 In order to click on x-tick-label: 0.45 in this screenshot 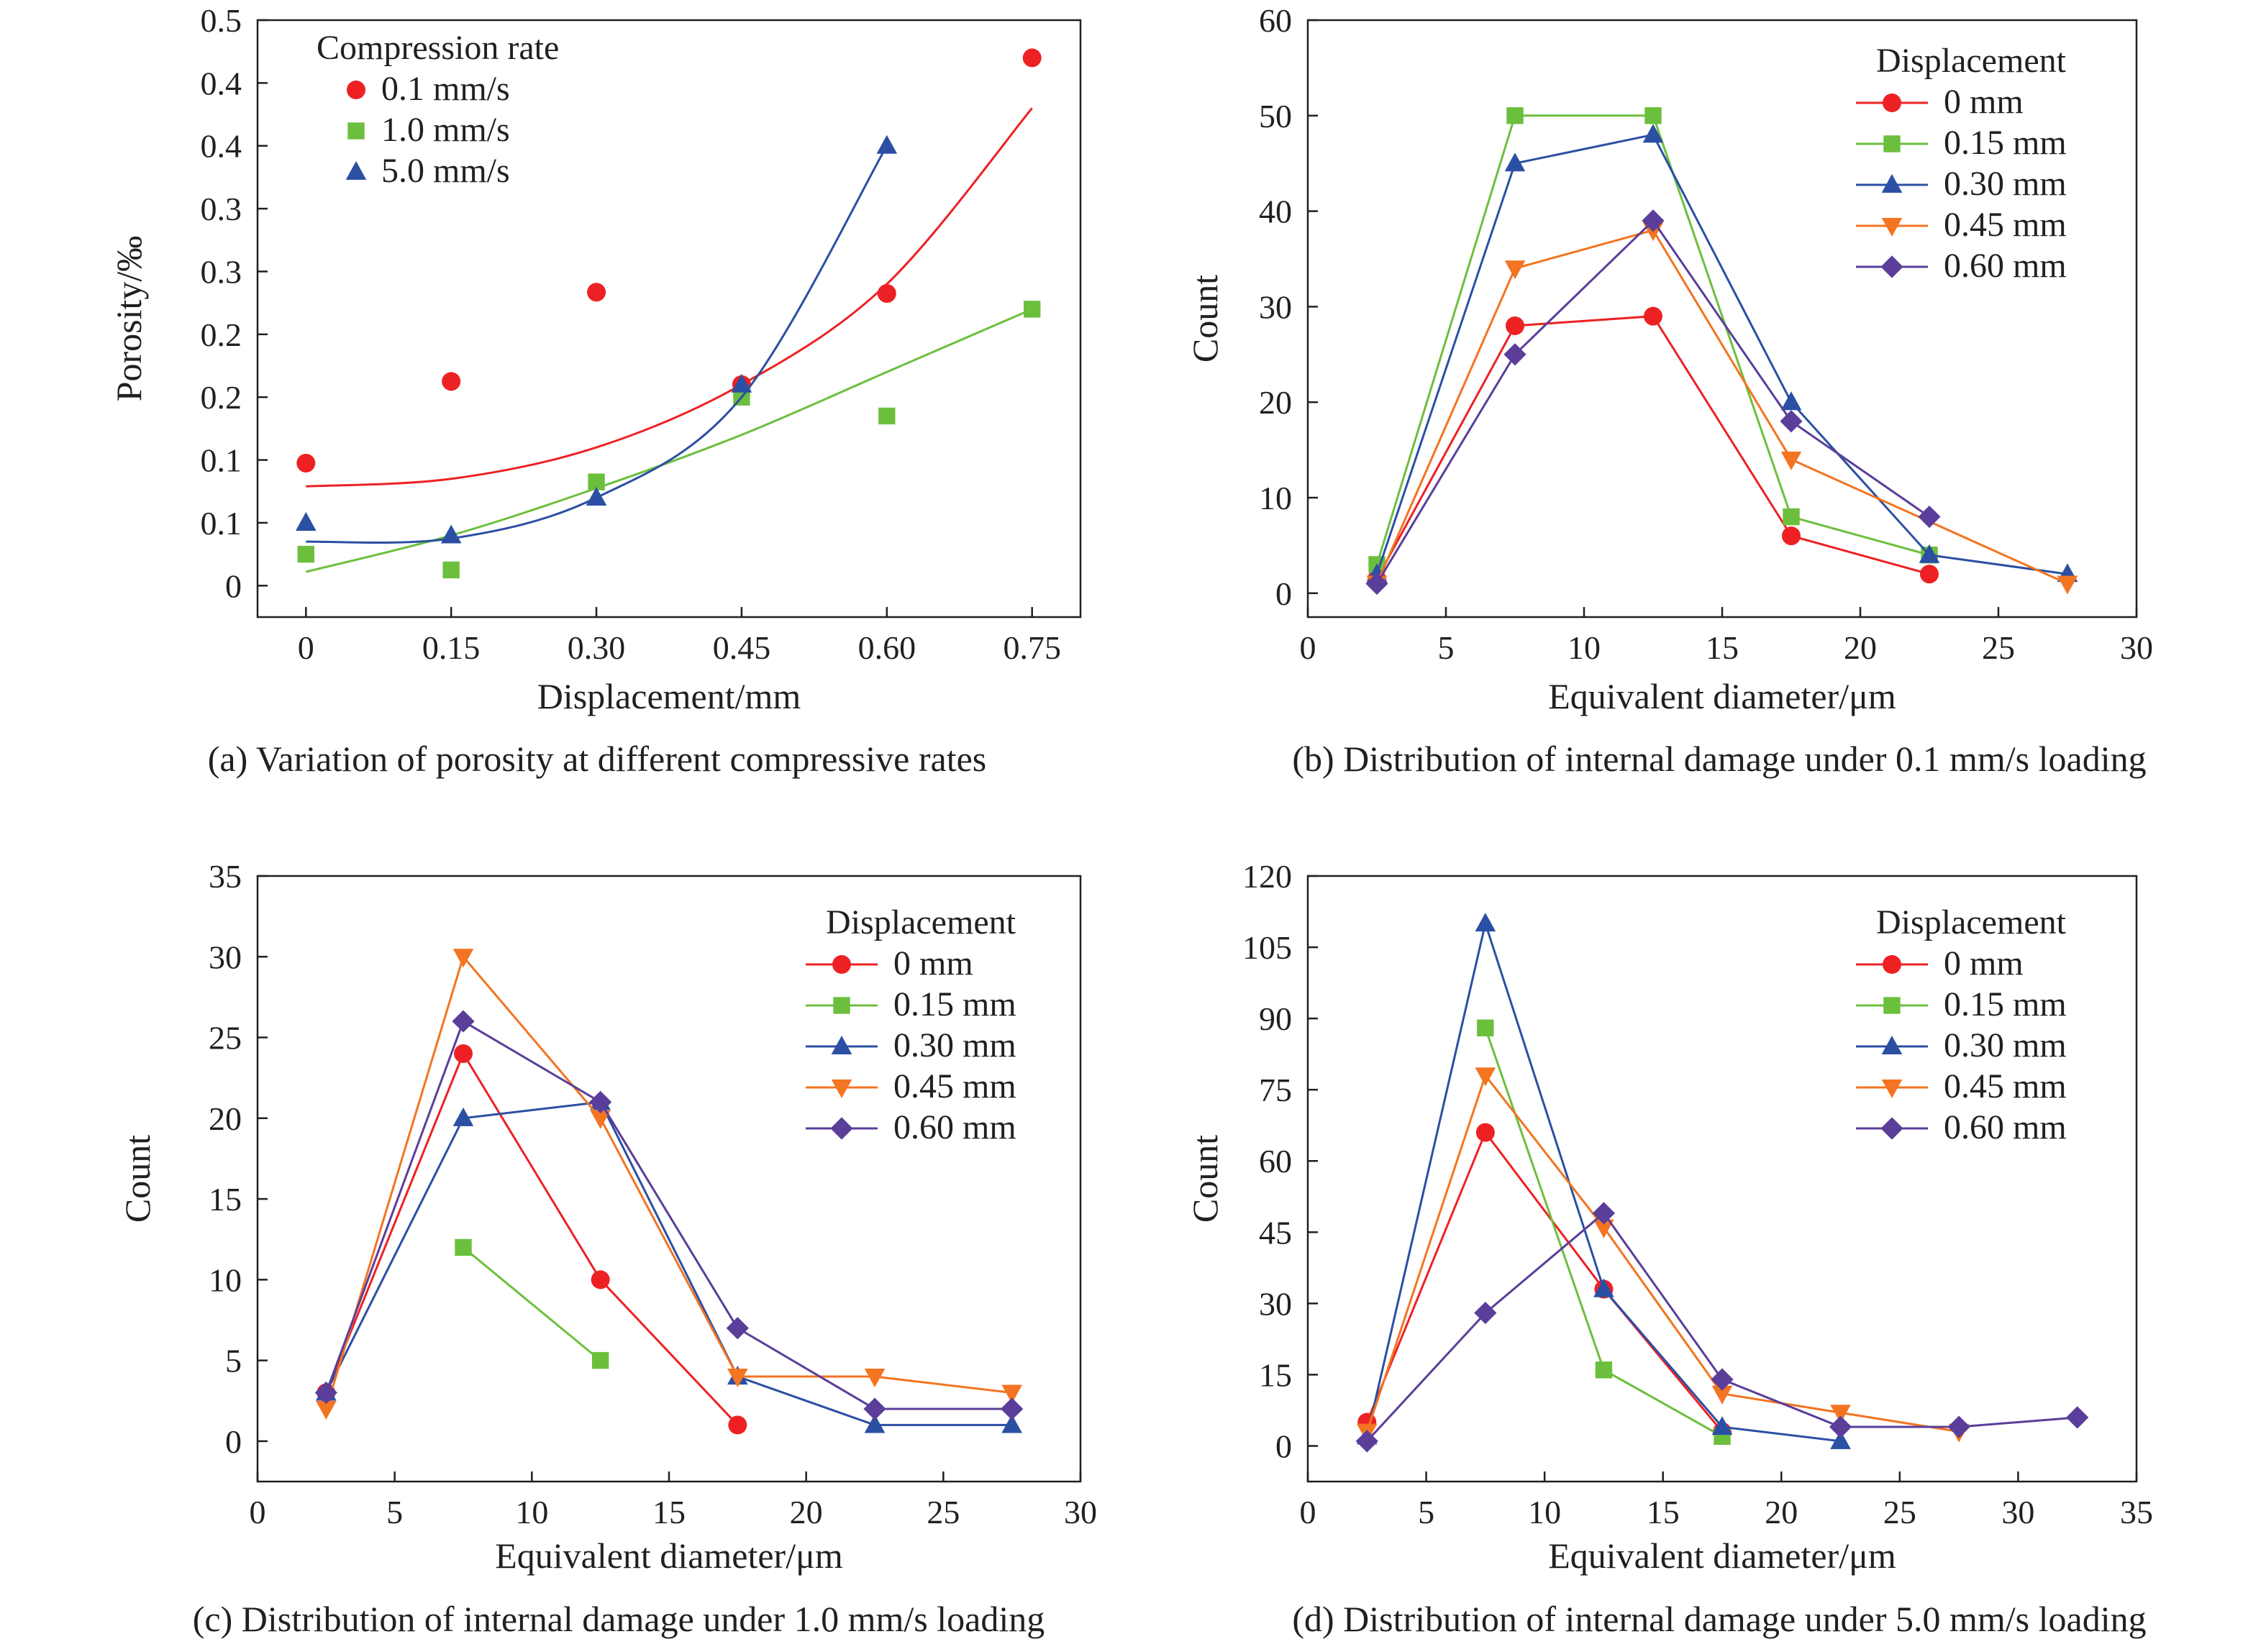, I will do `click(742, 647)`.